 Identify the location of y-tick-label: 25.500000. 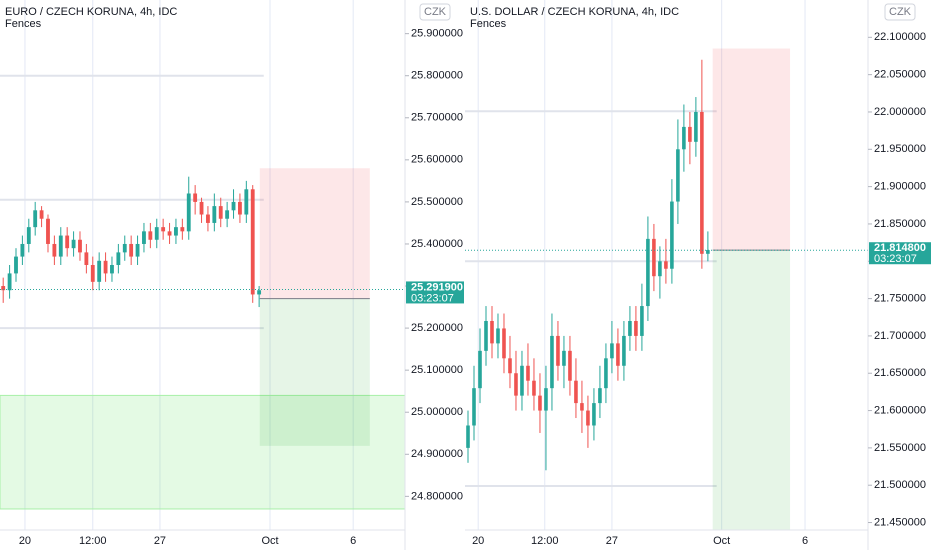
(437, 202).